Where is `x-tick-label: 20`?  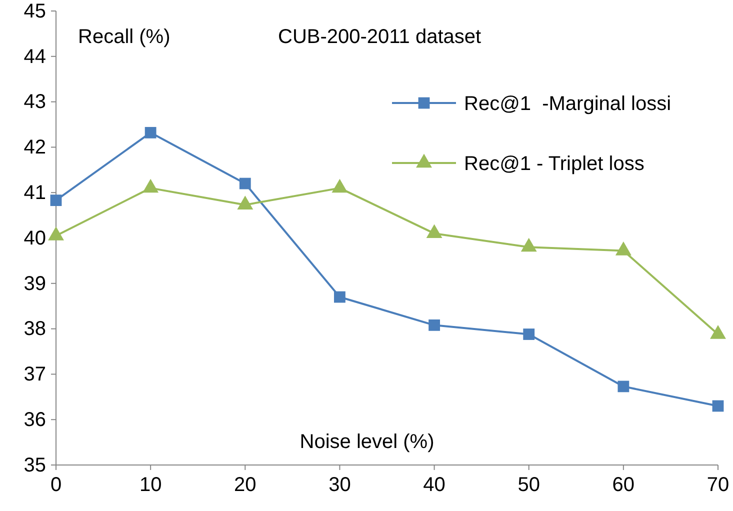 x-tick-label: 20 is located at coordinates (245, 485).